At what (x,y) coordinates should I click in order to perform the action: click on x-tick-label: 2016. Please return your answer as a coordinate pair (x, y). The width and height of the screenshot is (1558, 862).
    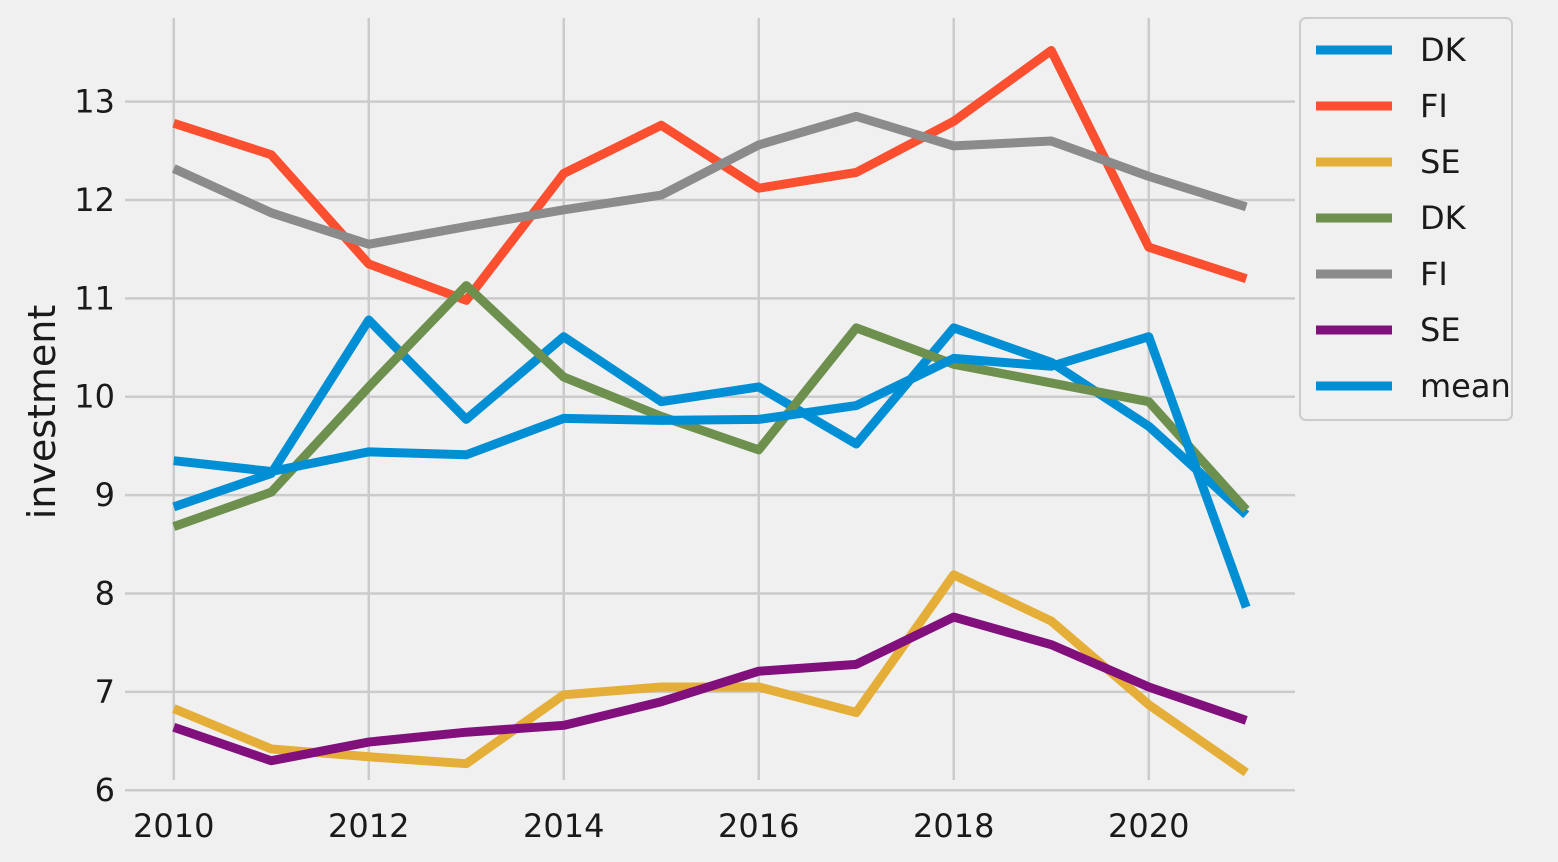
    Looking at the image, I should click on (758, 826).